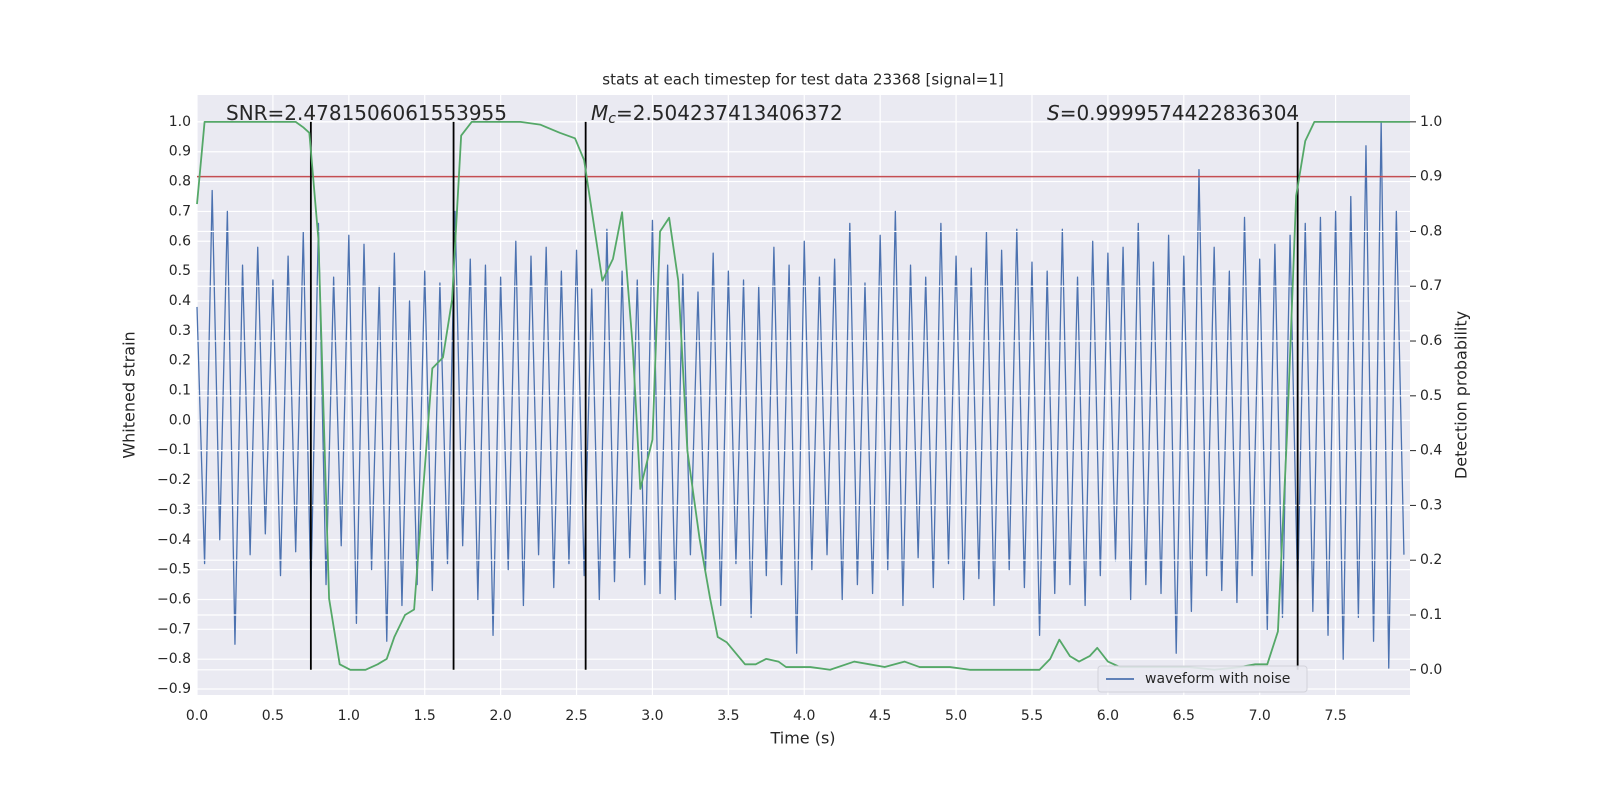 The width and height of the screenshot is (1600, 800). What do you see at coordinates (599, 113) in the screenshot?
I see `annotation-symbol: M` at bounding box center [599, 113].